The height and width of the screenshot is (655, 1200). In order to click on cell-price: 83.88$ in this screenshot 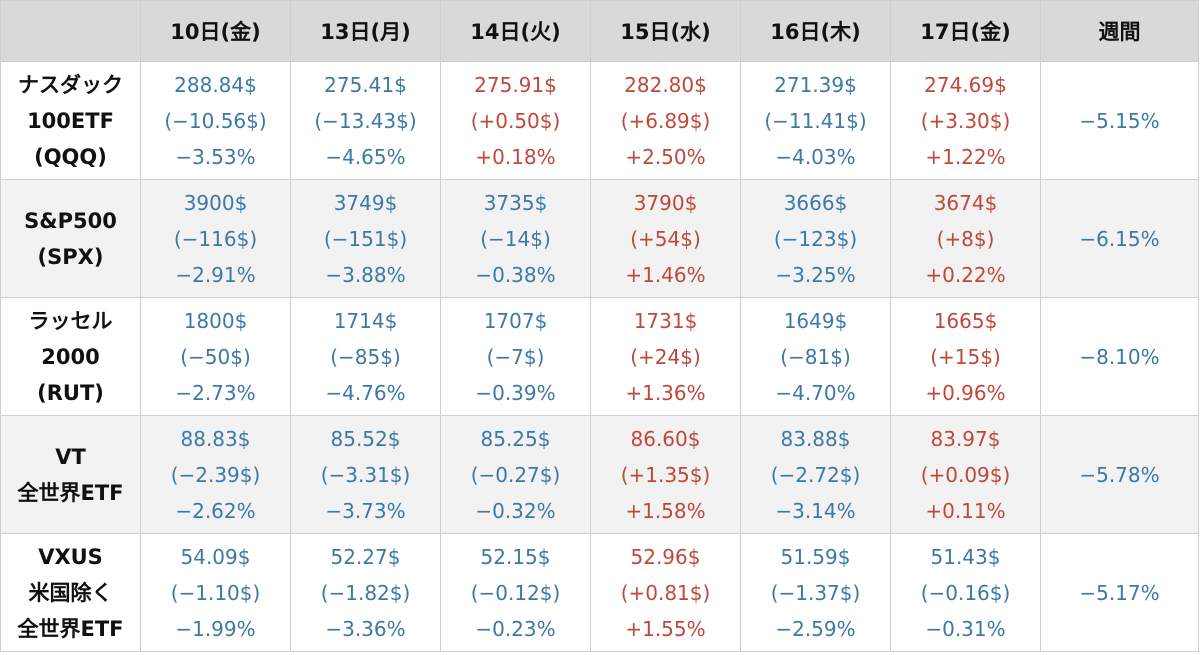, I will do `click(815, 438)`.